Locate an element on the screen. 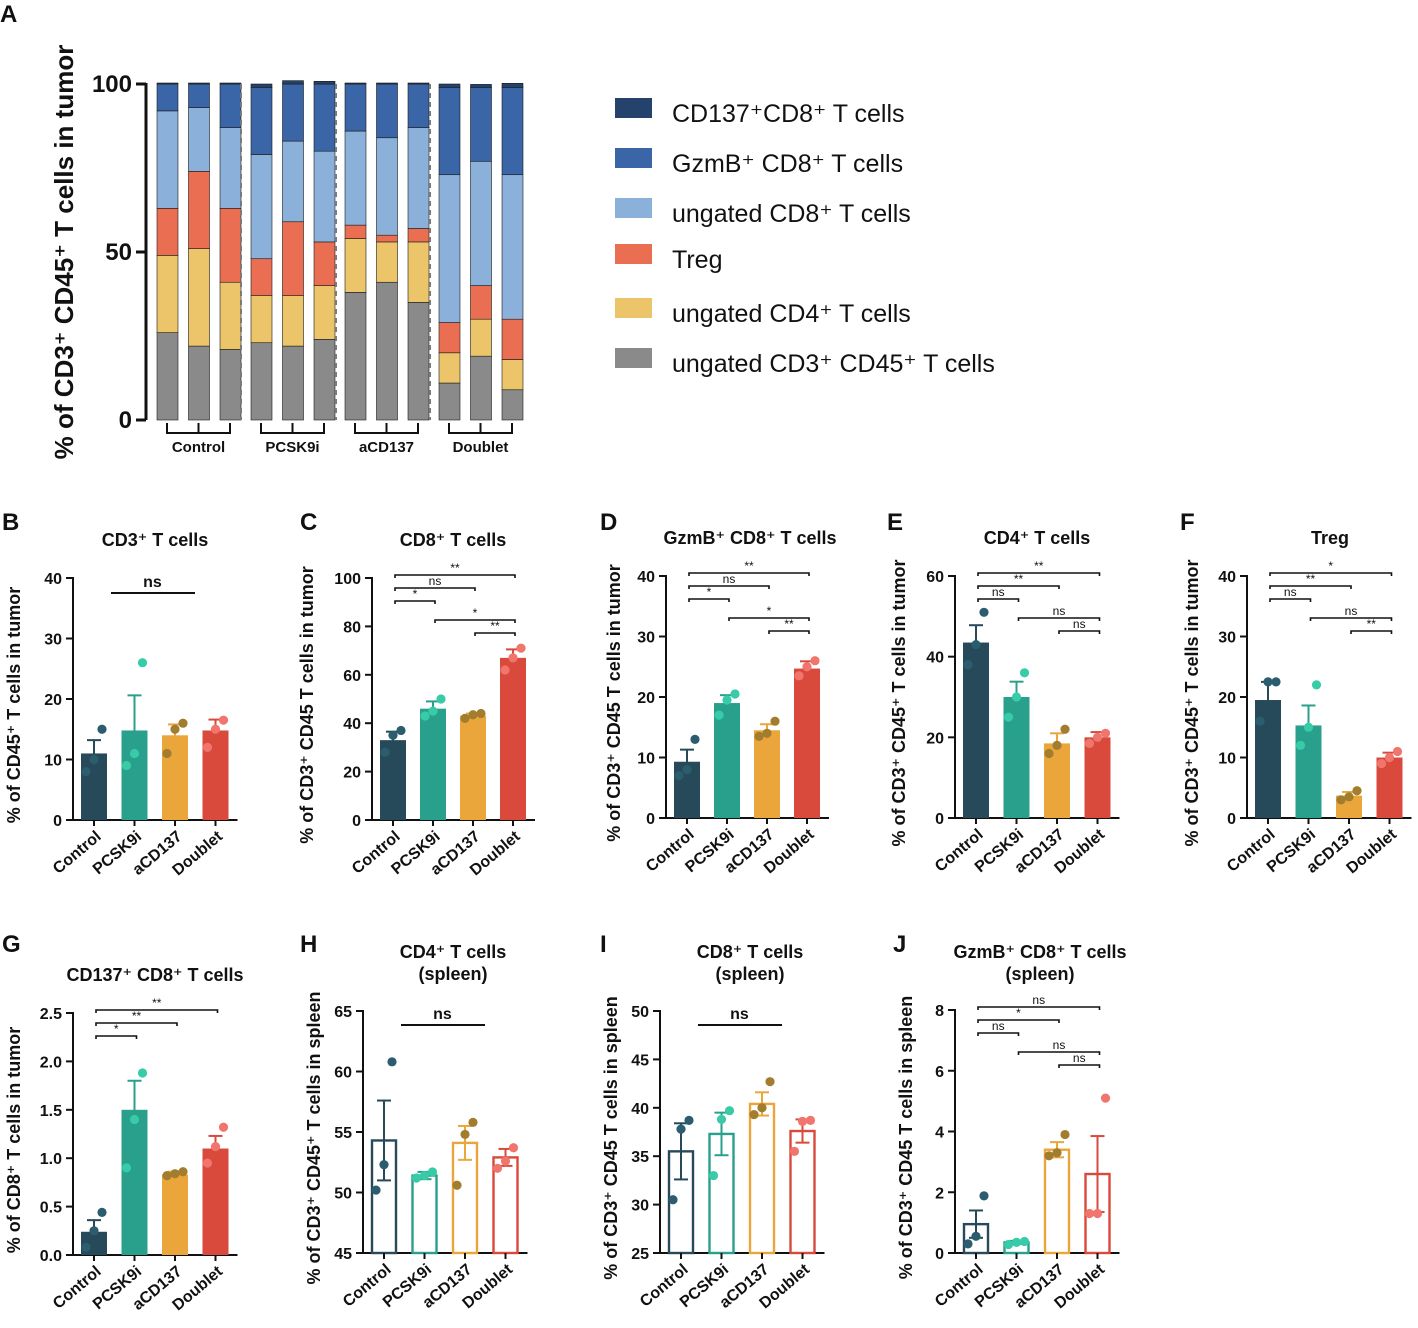  y-axis-label: % of CD3⁺ CD45 T cells in spleen is located at coordinates (611, 1138).